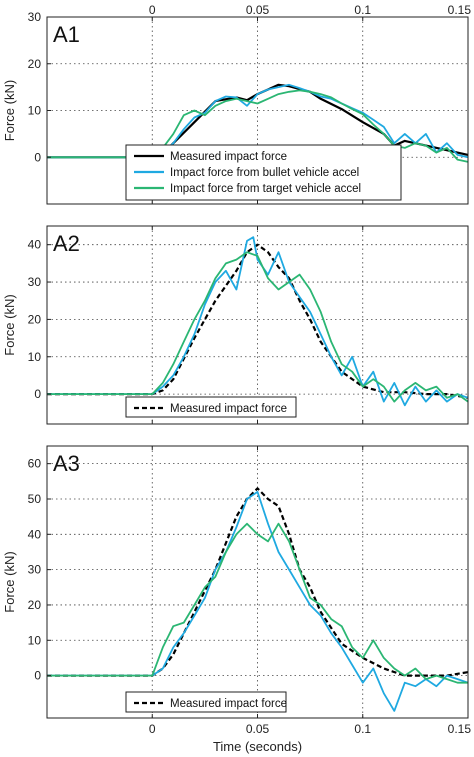 This screenshot has width=474, height=757. Describe the element at coordinates (35, 111) in the screenshot. I see `y-tick-label-1-1: 10` at that location.